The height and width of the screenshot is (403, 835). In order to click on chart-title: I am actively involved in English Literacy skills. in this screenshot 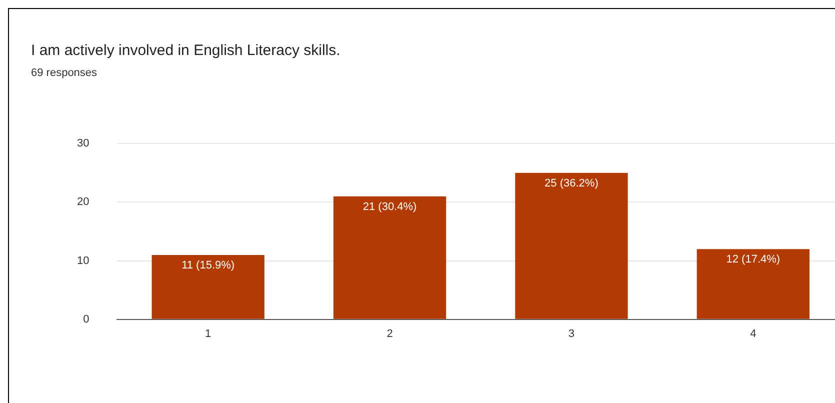, I will do `click(185, 50)`.